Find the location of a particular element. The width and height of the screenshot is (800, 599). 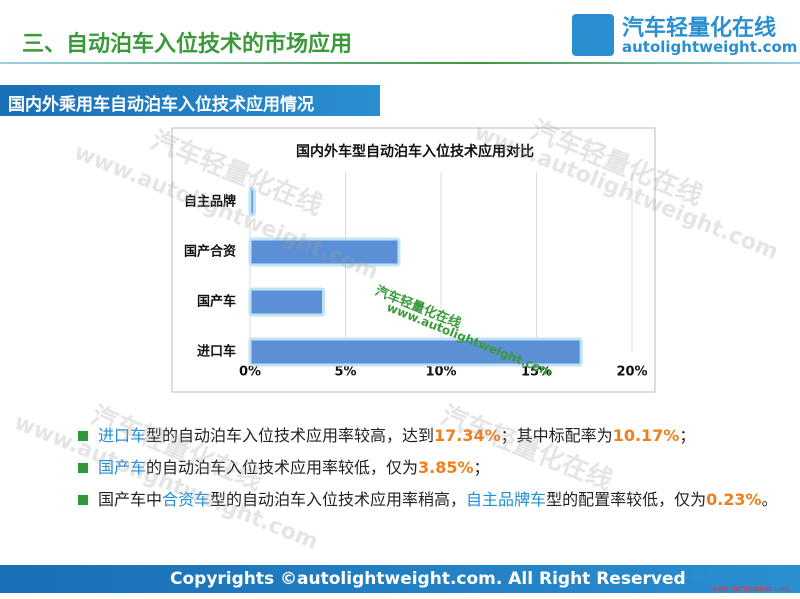

text-segment: 的自动泊车入位技术应用率较低，仅为 is located at coordinates (282, 467).